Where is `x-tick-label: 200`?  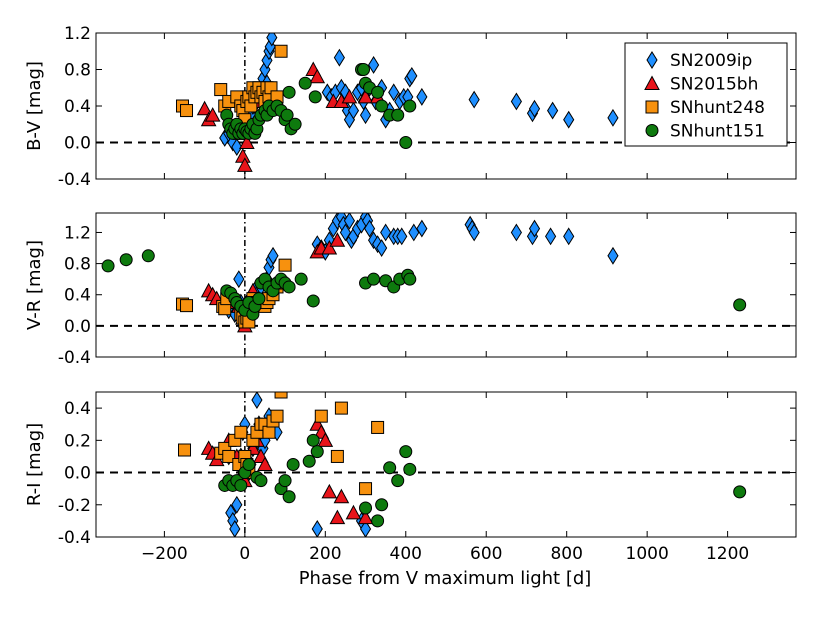 x-tick-label: 200 is located at coordinates (325, 554).